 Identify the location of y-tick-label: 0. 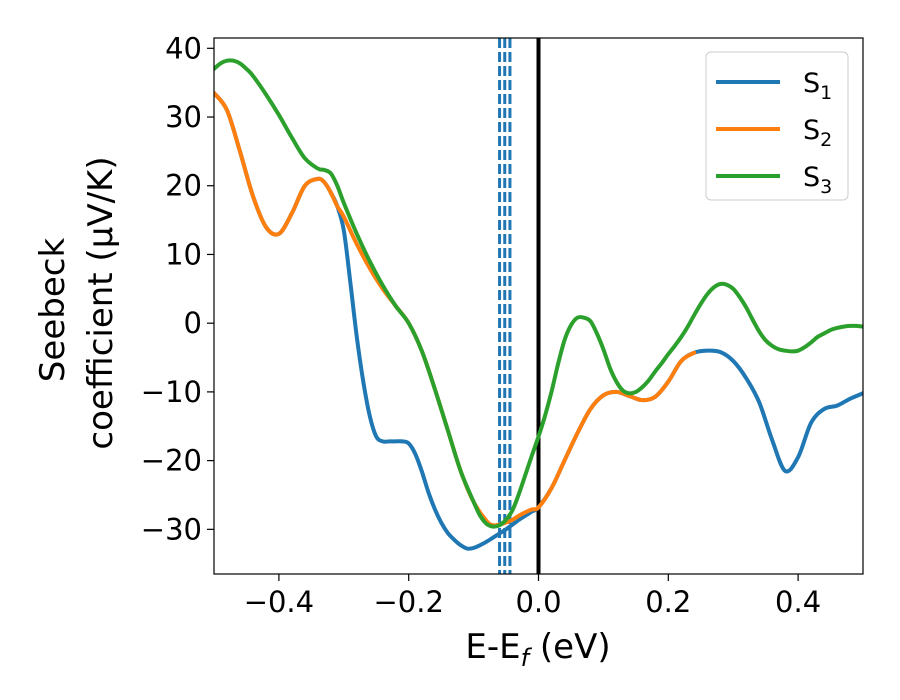
(193, 323).